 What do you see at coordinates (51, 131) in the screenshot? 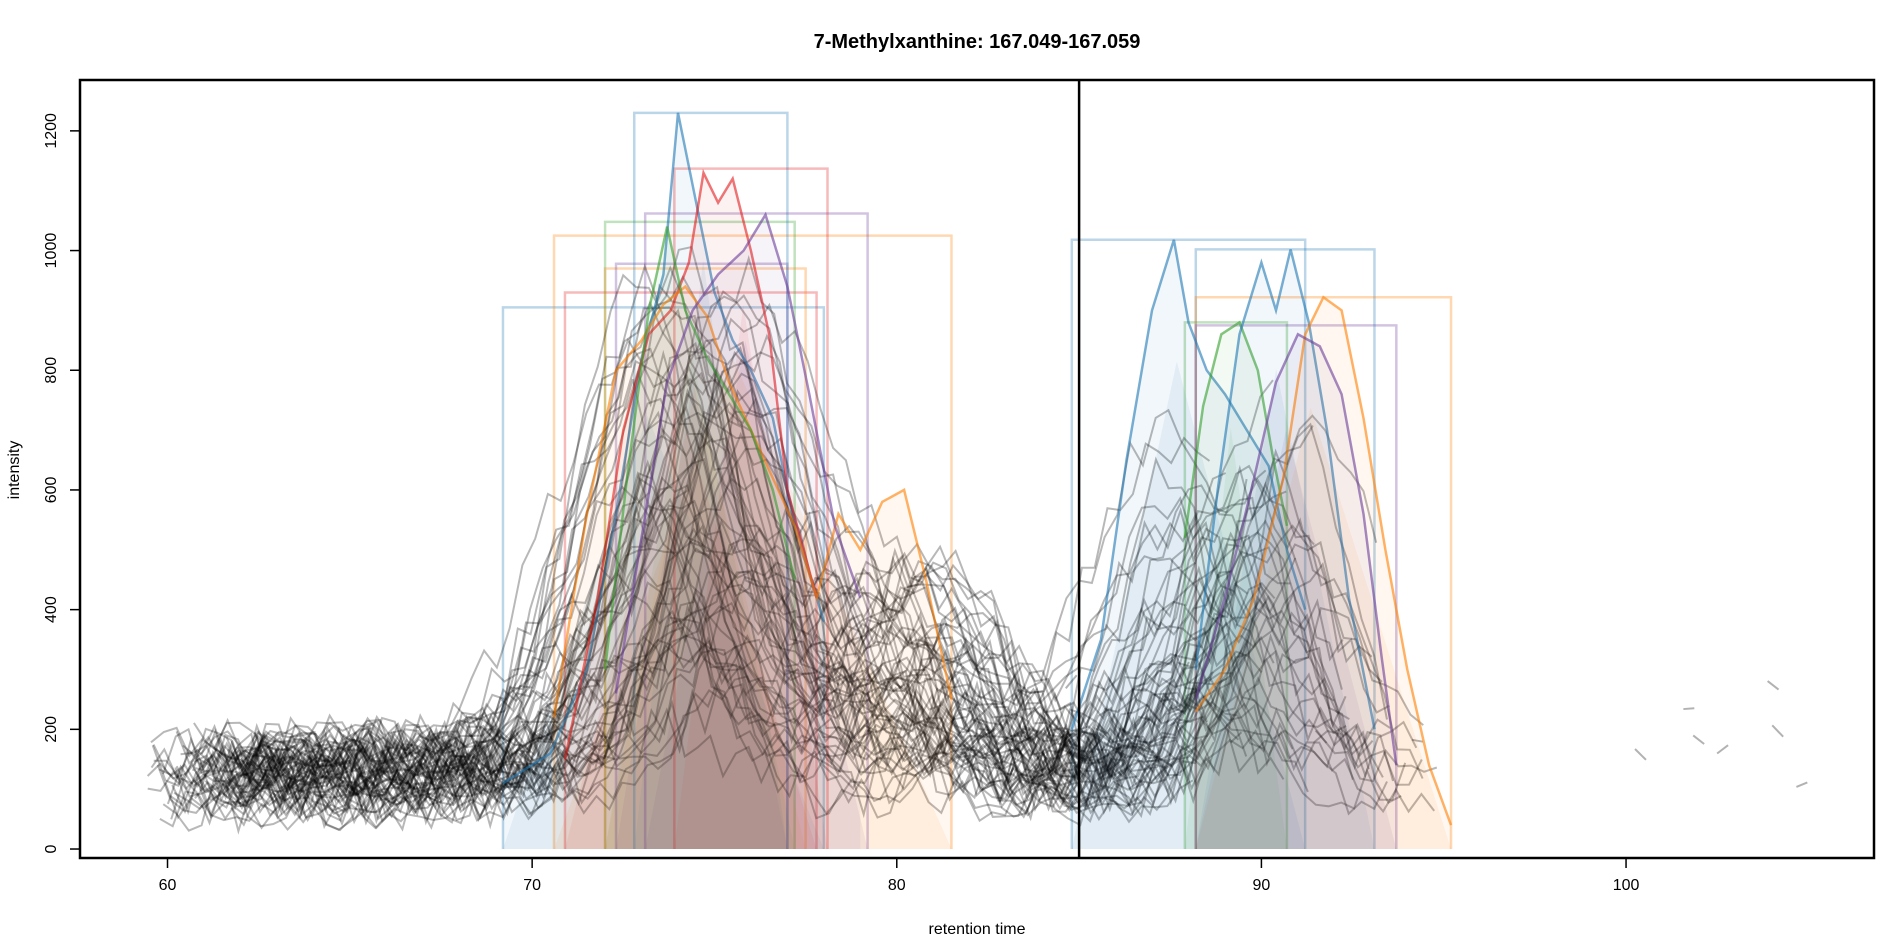
I see `y-tick-label-6: 1200` at bounding box center [51, 131].